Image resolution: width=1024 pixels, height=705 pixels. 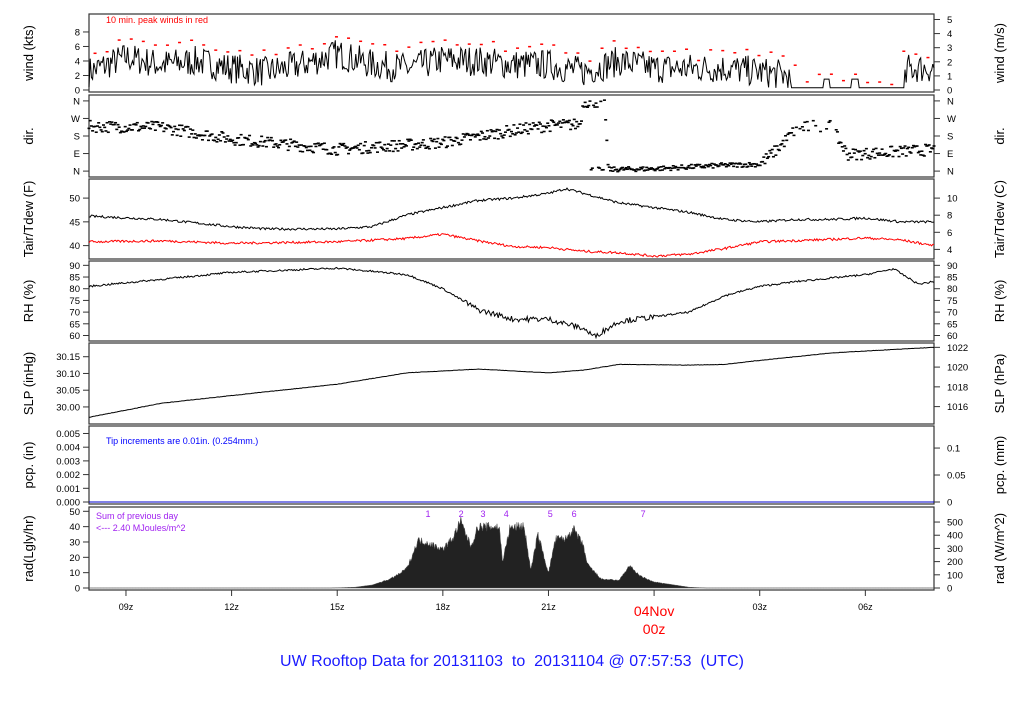 What do you see at coordinates (77, 61) in the screenshot?
I see `y-tick-label: 4` at bounding box center [77, 61].